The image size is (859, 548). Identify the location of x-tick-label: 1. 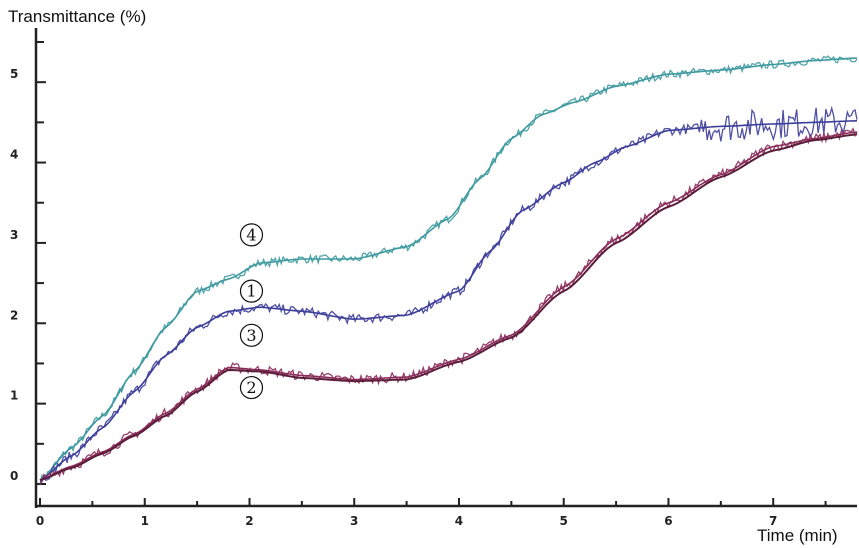
(145, 521).